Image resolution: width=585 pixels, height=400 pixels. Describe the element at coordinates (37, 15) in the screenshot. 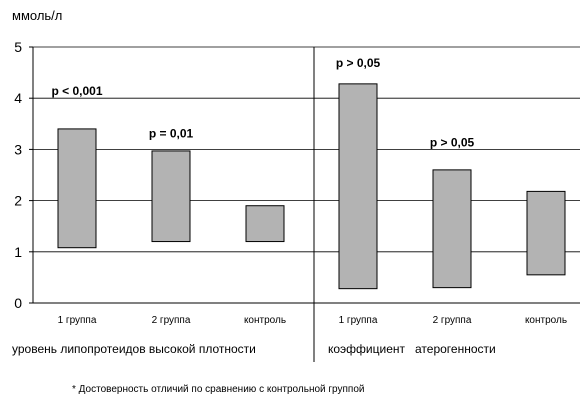

I see `y-axis-unit-label: ммоль/л` at that location.